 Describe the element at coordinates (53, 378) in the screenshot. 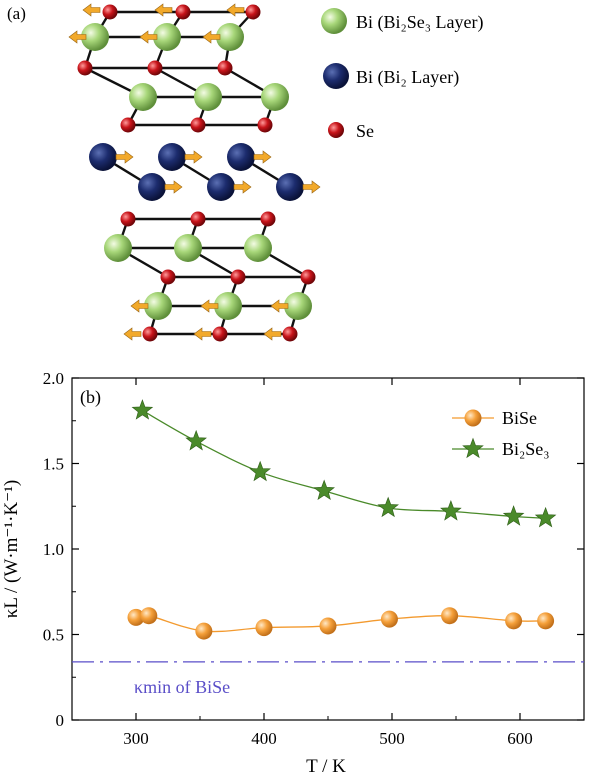

I see `y-tick-label: 2.0` at that location.